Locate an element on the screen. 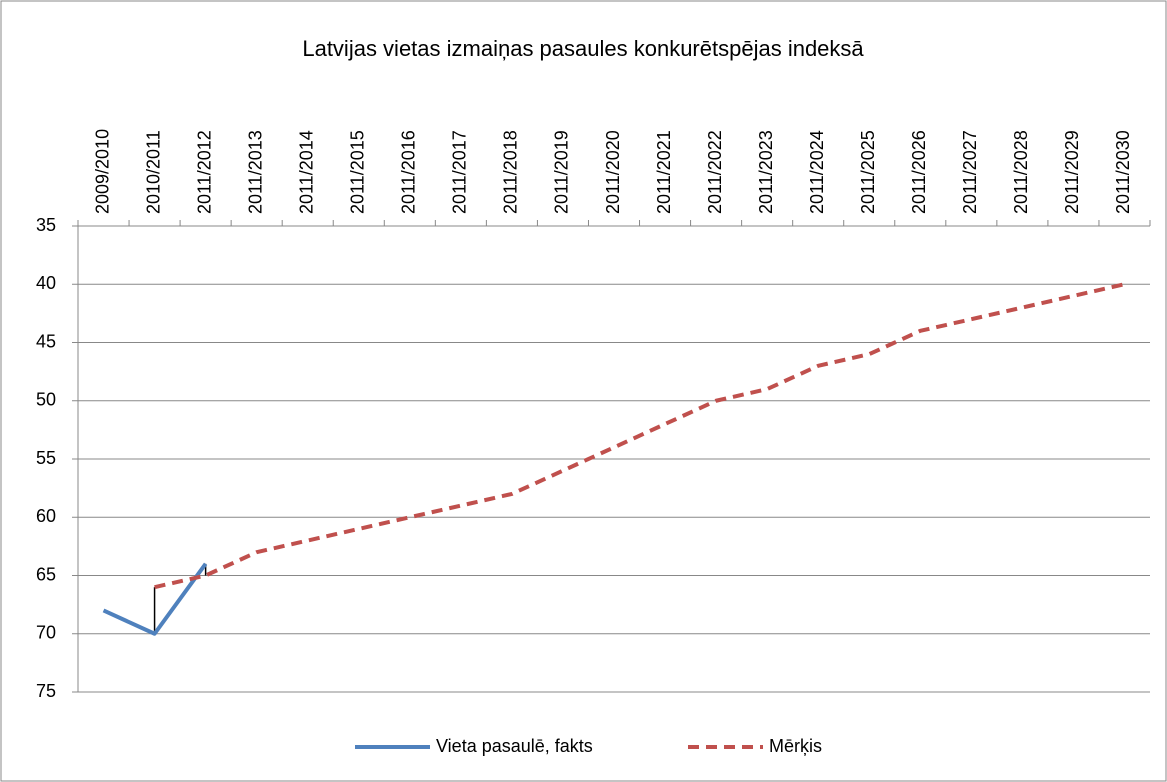 This screenshot has width=1167, height=782. y-tick-label: 60 is located at coordinates (46, 516).